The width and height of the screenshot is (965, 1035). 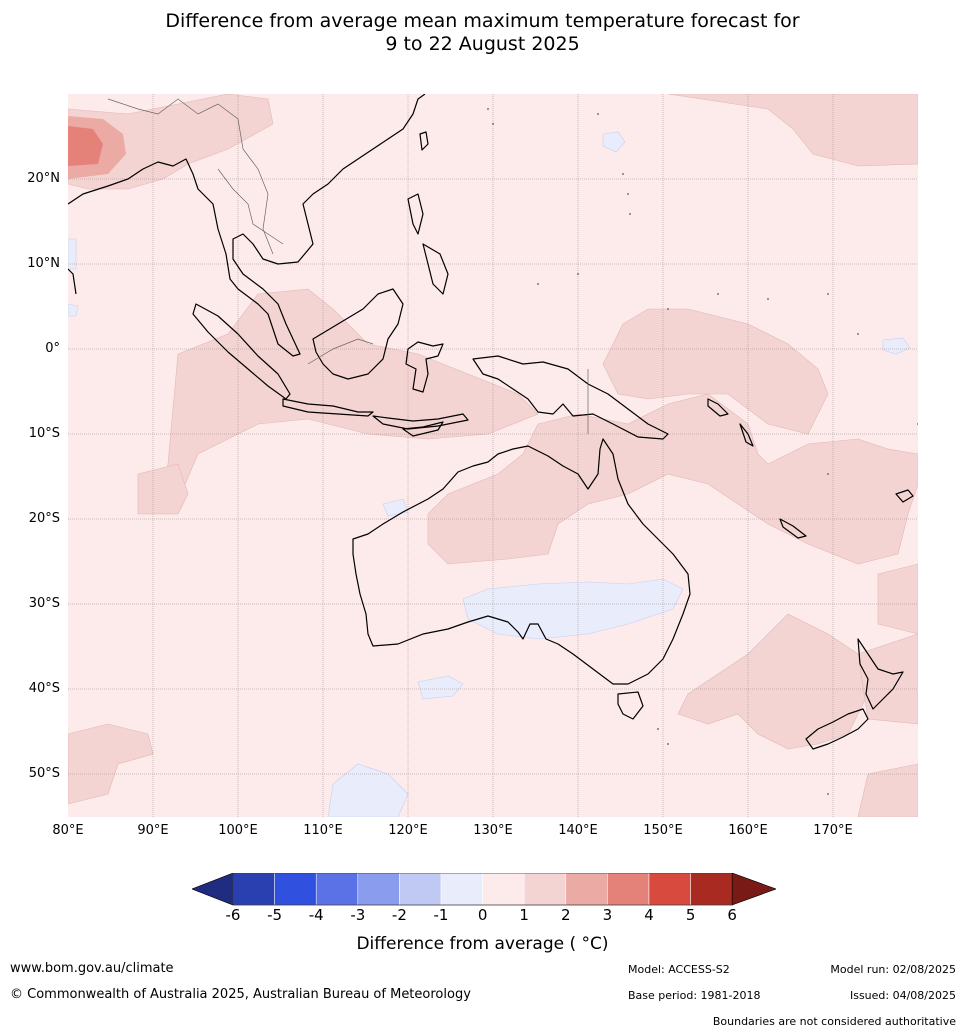 What do you see at coordinates (97, 147) in the screenshot?
I see `hot-anomaly-region` at bounding box center [97, 147].